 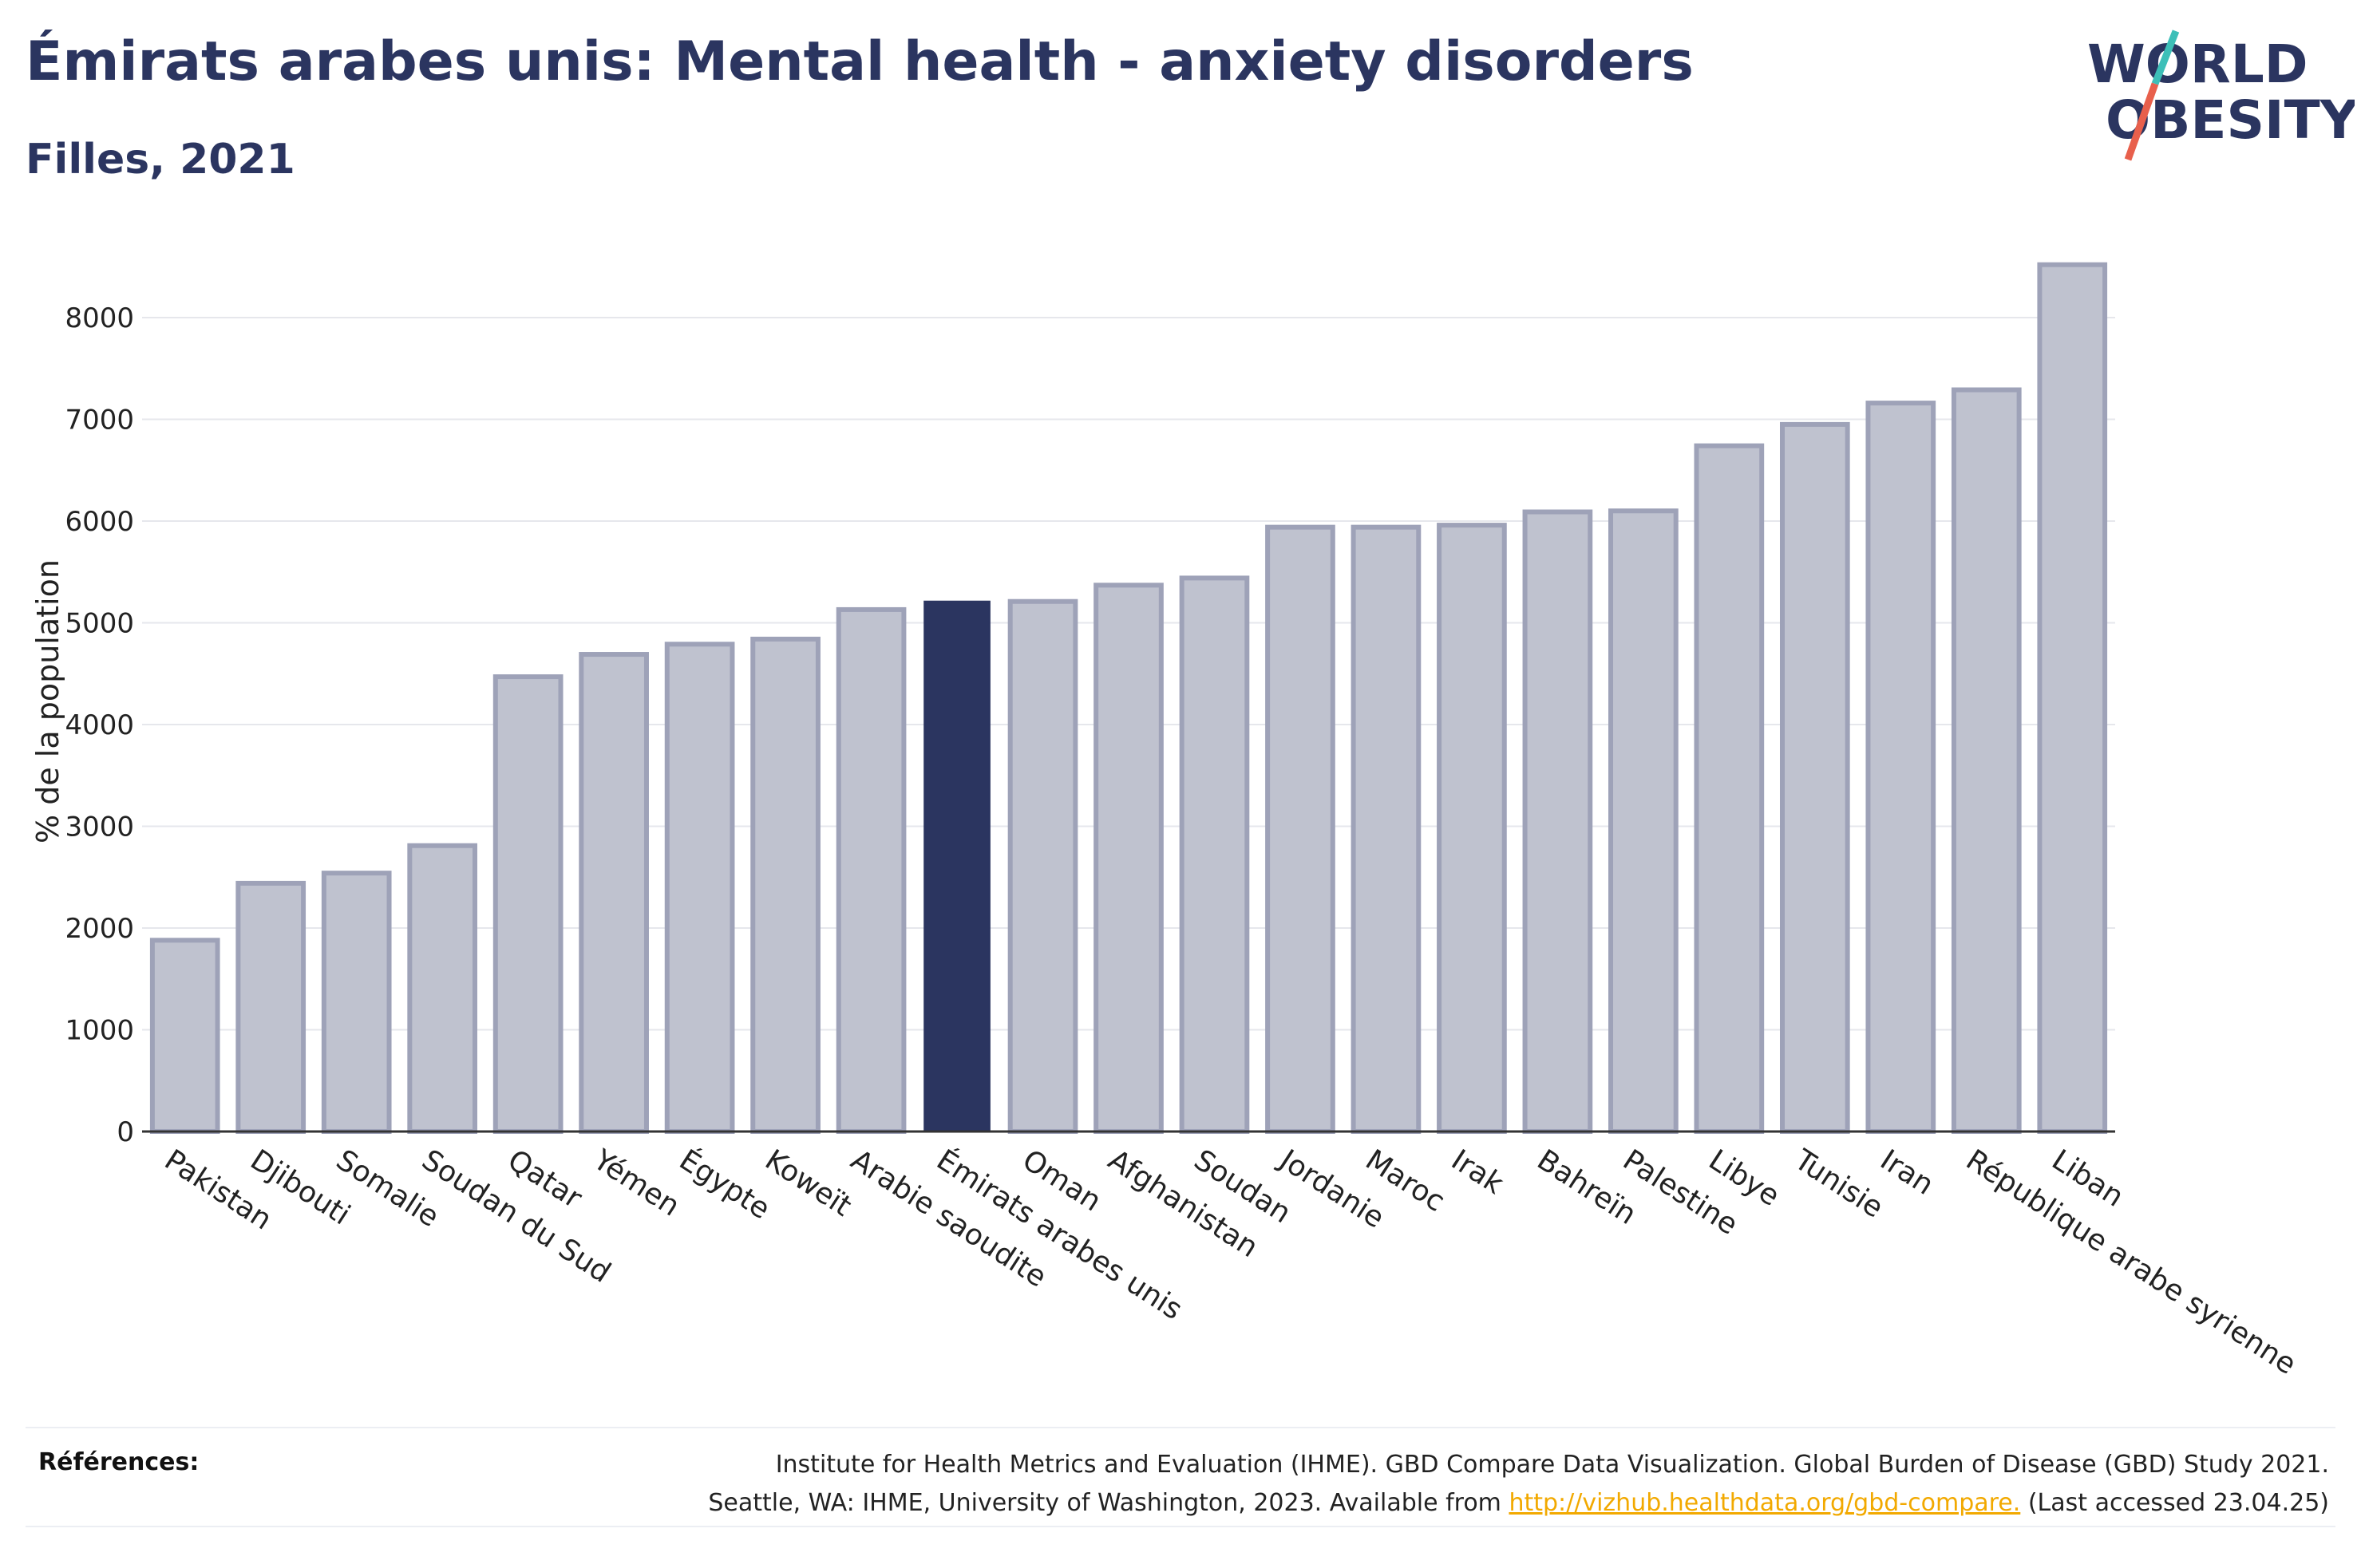 I want to click on x-tick-label: Iran, so click(x=1906, y=1172).